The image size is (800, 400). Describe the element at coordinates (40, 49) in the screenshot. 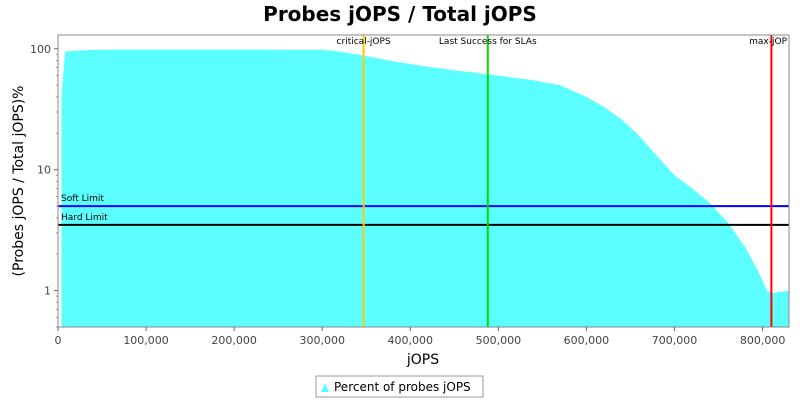

I see `y-tick-label-2: 100` at that location.